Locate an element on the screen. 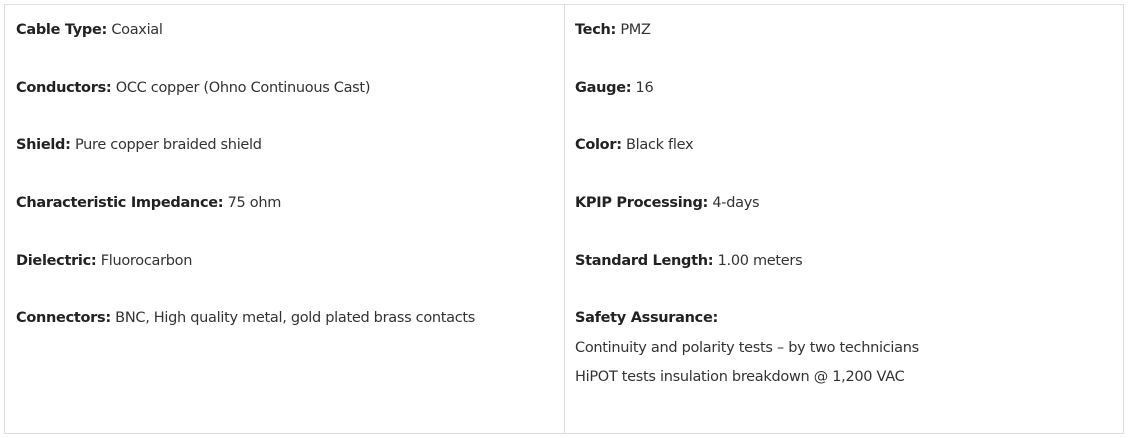 This screenshot has width=1128, height=438. spec-label: Gauge is located at coordinates (600, 88).